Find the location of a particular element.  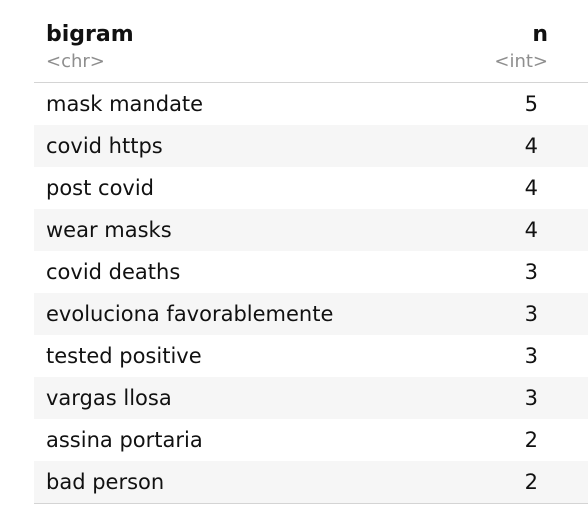

column-header-n: n is located at coordinates (540, 34).